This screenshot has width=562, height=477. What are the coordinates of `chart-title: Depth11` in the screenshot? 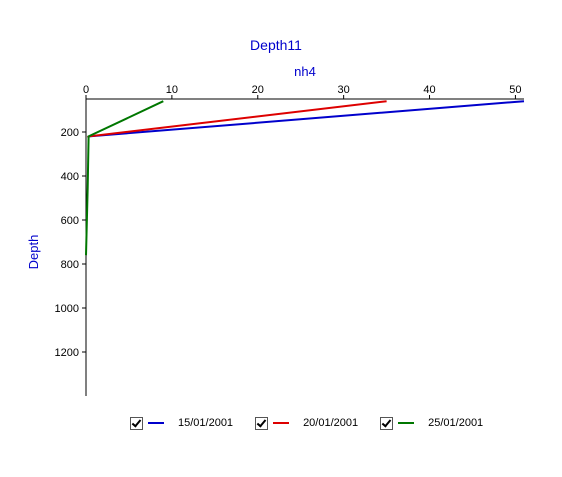 It's located at (276, 45).